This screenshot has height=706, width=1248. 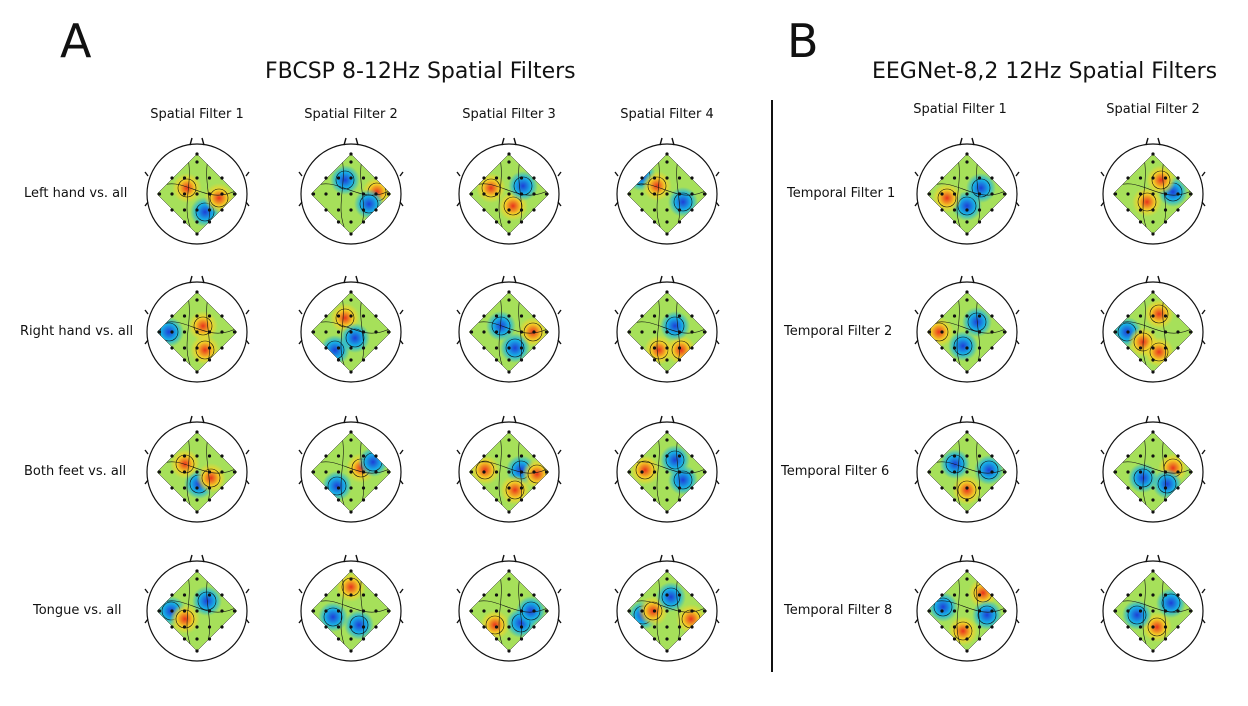 What do you see at coordinates (960, 109) in the screenshot?
I see `panel-b-column-header: Spatial Filter 1` at bounding box center [960, 109].